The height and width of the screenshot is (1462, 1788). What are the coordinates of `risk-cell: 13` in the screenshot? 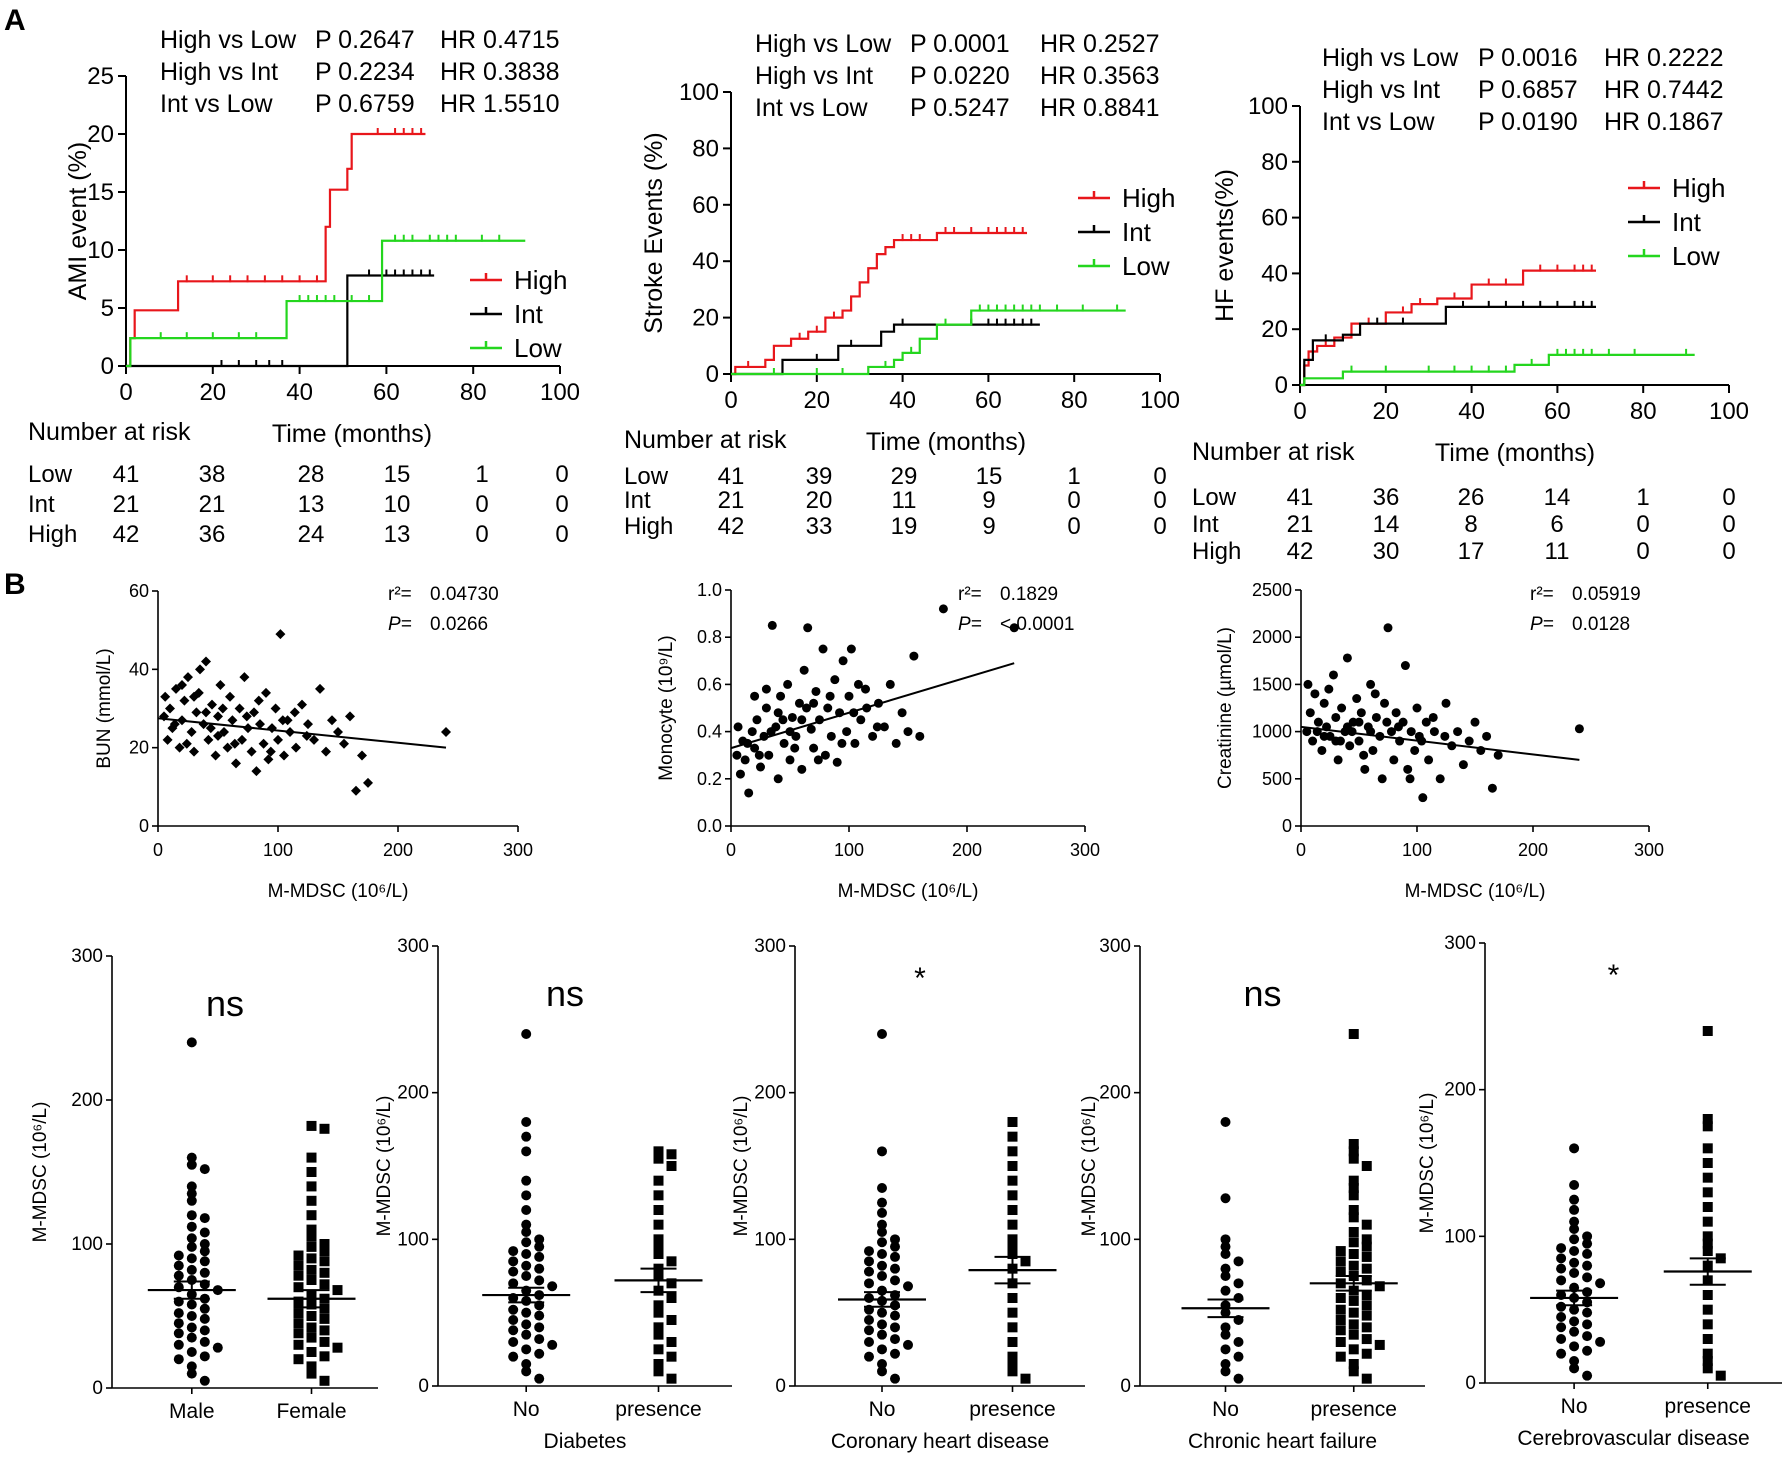 It's located at (311, 504).